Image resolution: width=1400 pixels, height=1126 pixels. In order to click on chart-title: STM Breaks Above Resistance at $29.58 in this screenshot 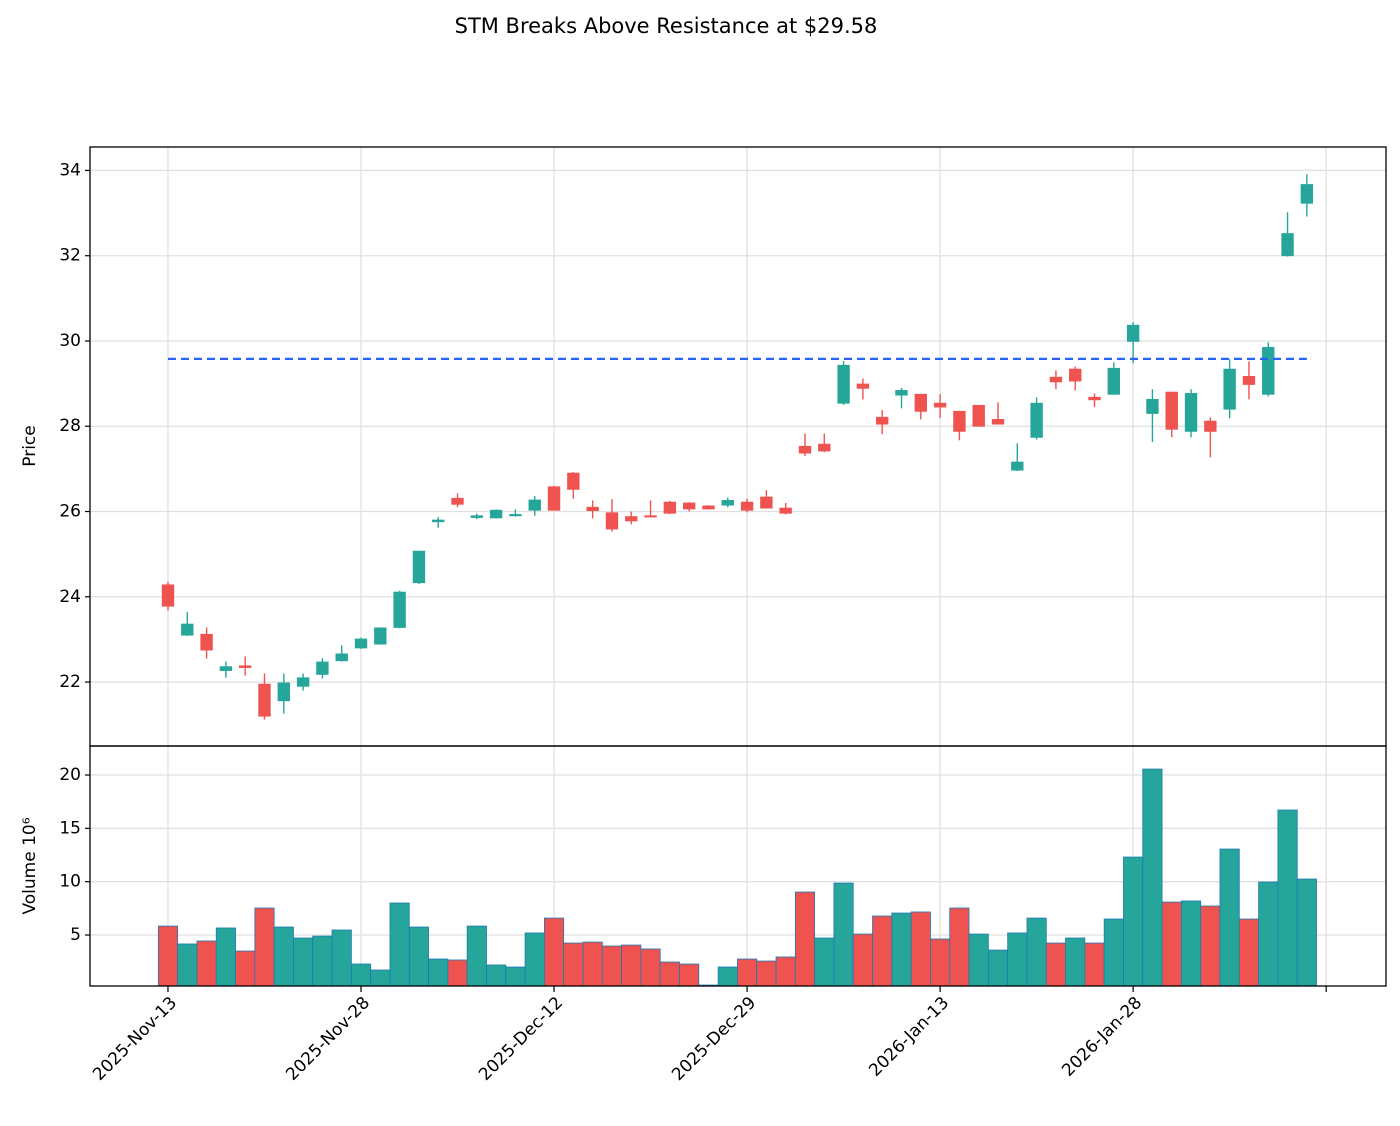, I will do `click(666, 26)`.